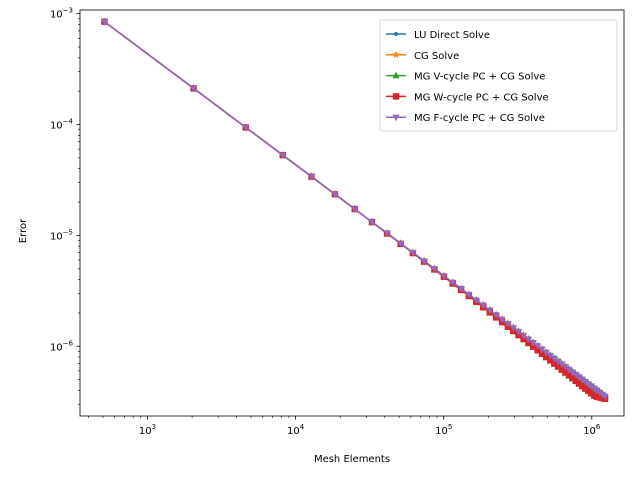 This screenshot has height=480, width=640. What do you see at coordinates (62, 346) in the screenshot?
I see `y-tick-label: 10⁻⁶` at bounding box center [62, 346].